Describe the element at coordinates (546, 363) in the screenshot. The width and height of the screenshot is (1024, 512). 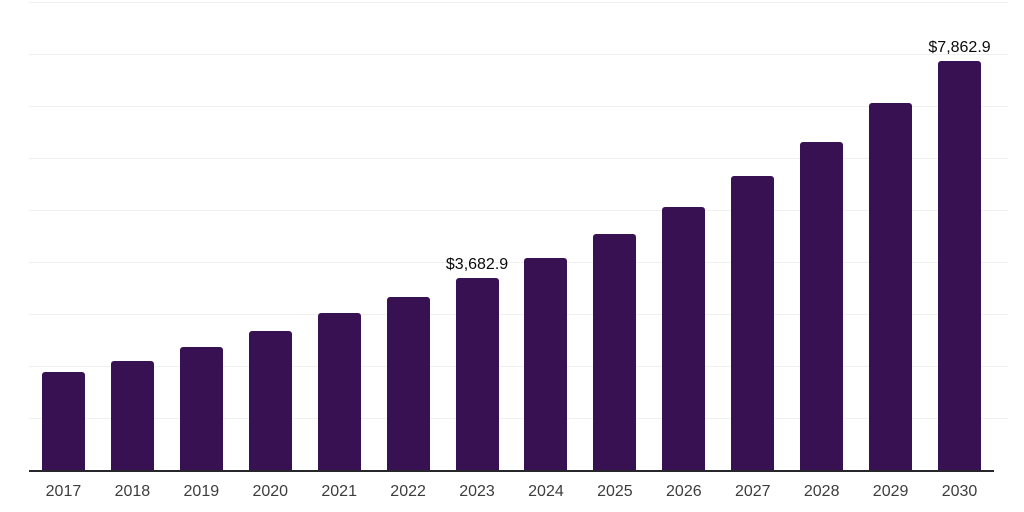
I see `bar-2024` at that location.